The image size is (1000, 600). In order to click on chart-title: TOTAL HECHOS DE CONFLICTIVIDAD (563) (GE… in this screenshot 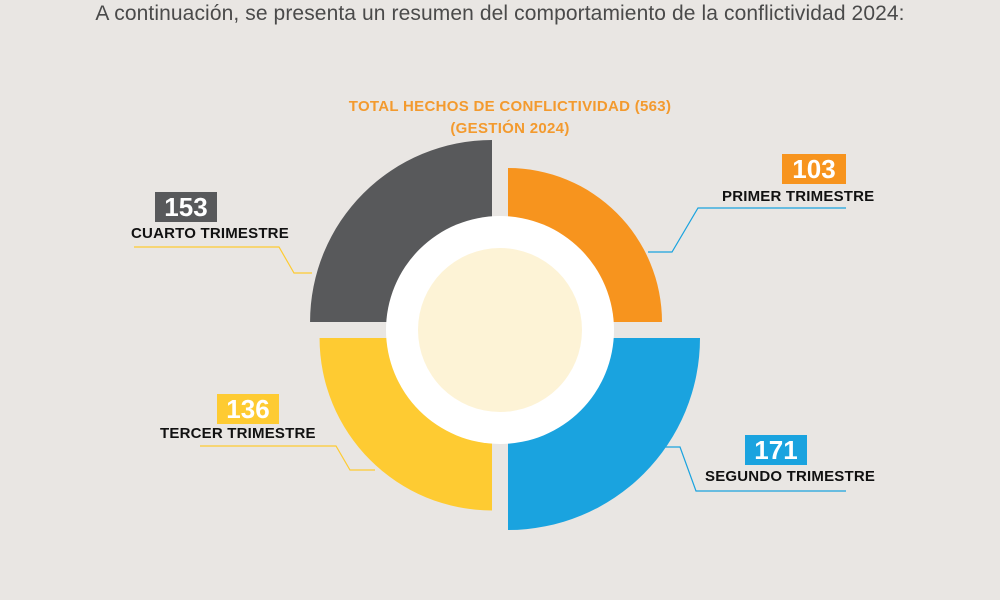, I will do `click(510, 118)`.